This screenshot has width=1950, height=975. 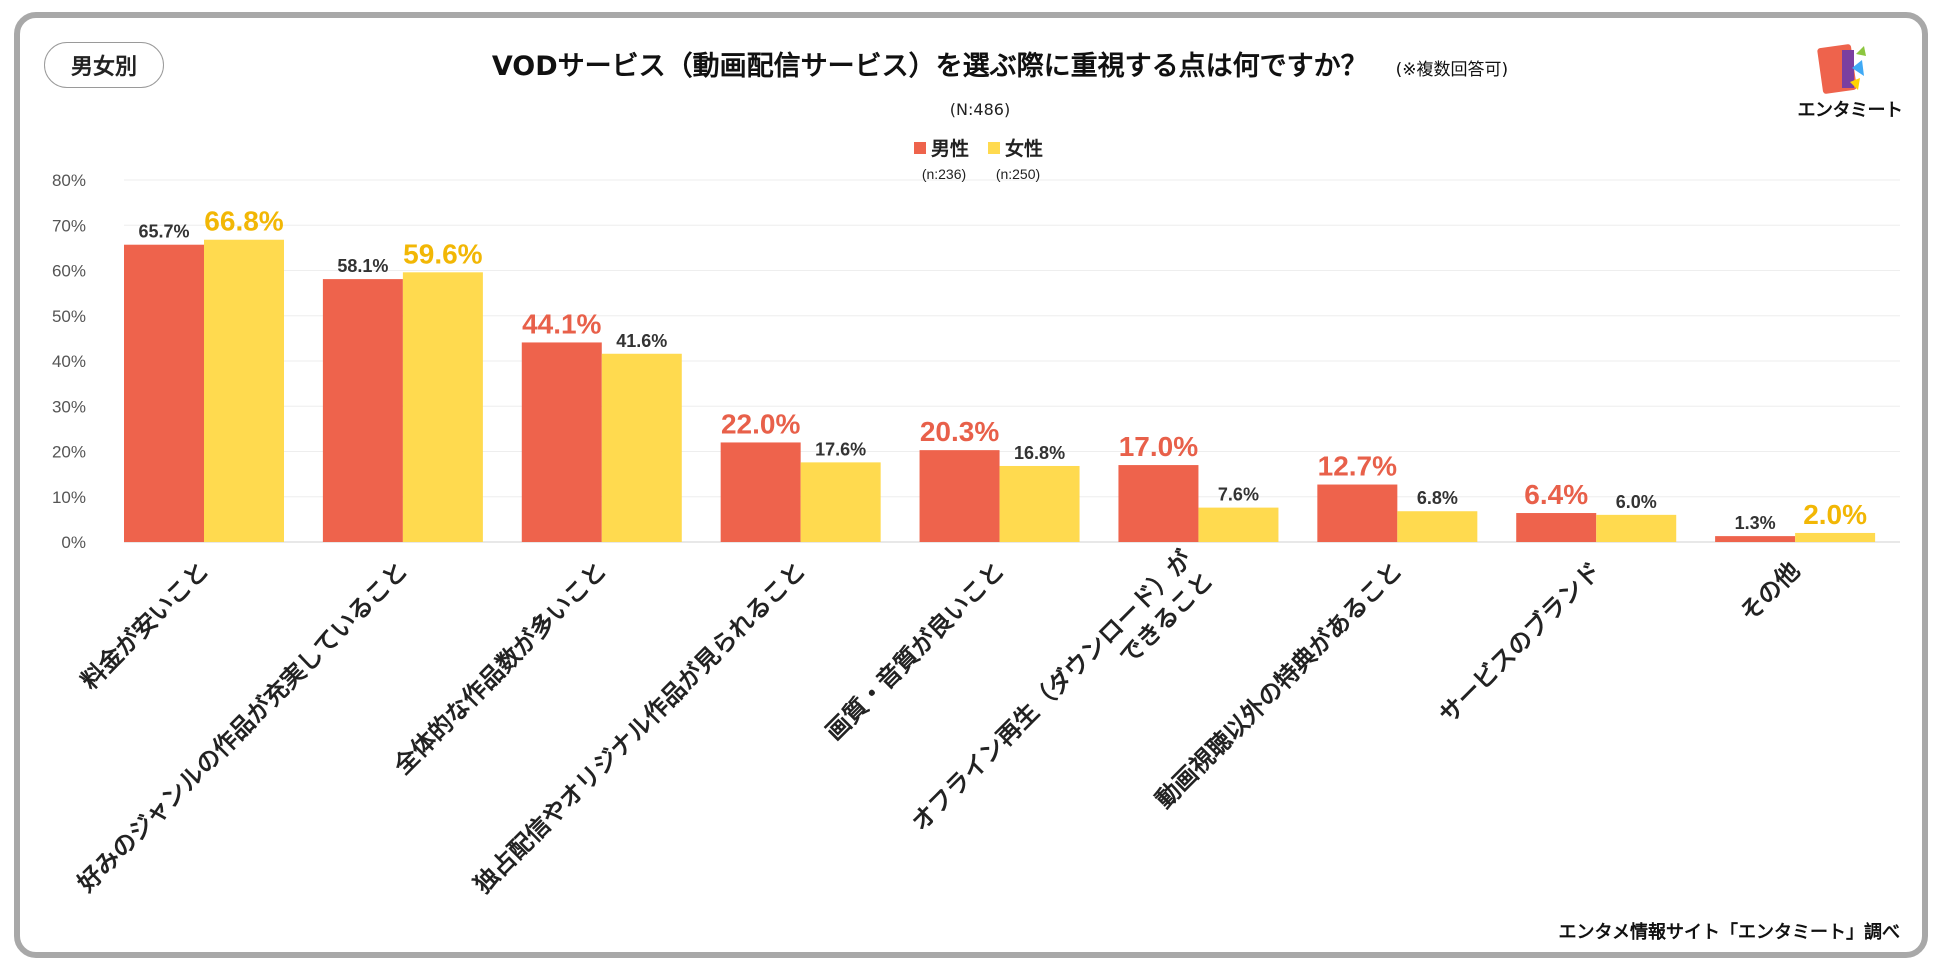 What do you see at coordinates (69, 361) in the screenshot?
I see `y-tick-label: 40%` at bounding box center [69, 361].